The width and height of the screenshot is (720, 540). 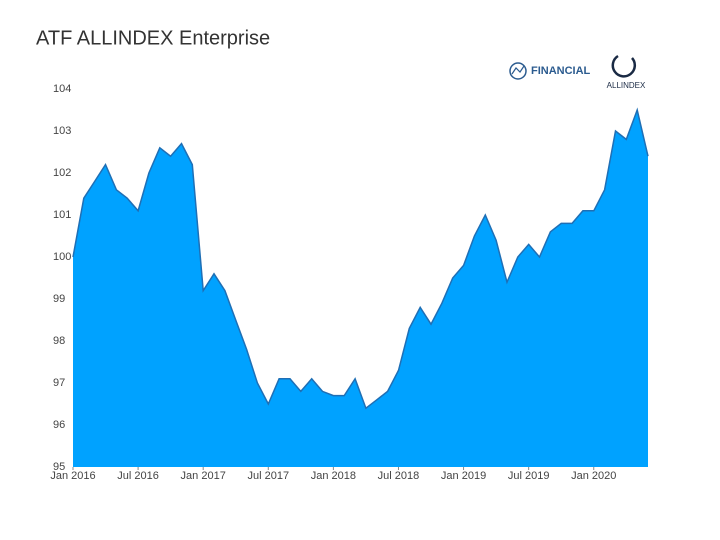 What do you see at coordinates (59, 467) in the screenshot?
I see `y-tick-label: 95` at bounding box center [59, 467].